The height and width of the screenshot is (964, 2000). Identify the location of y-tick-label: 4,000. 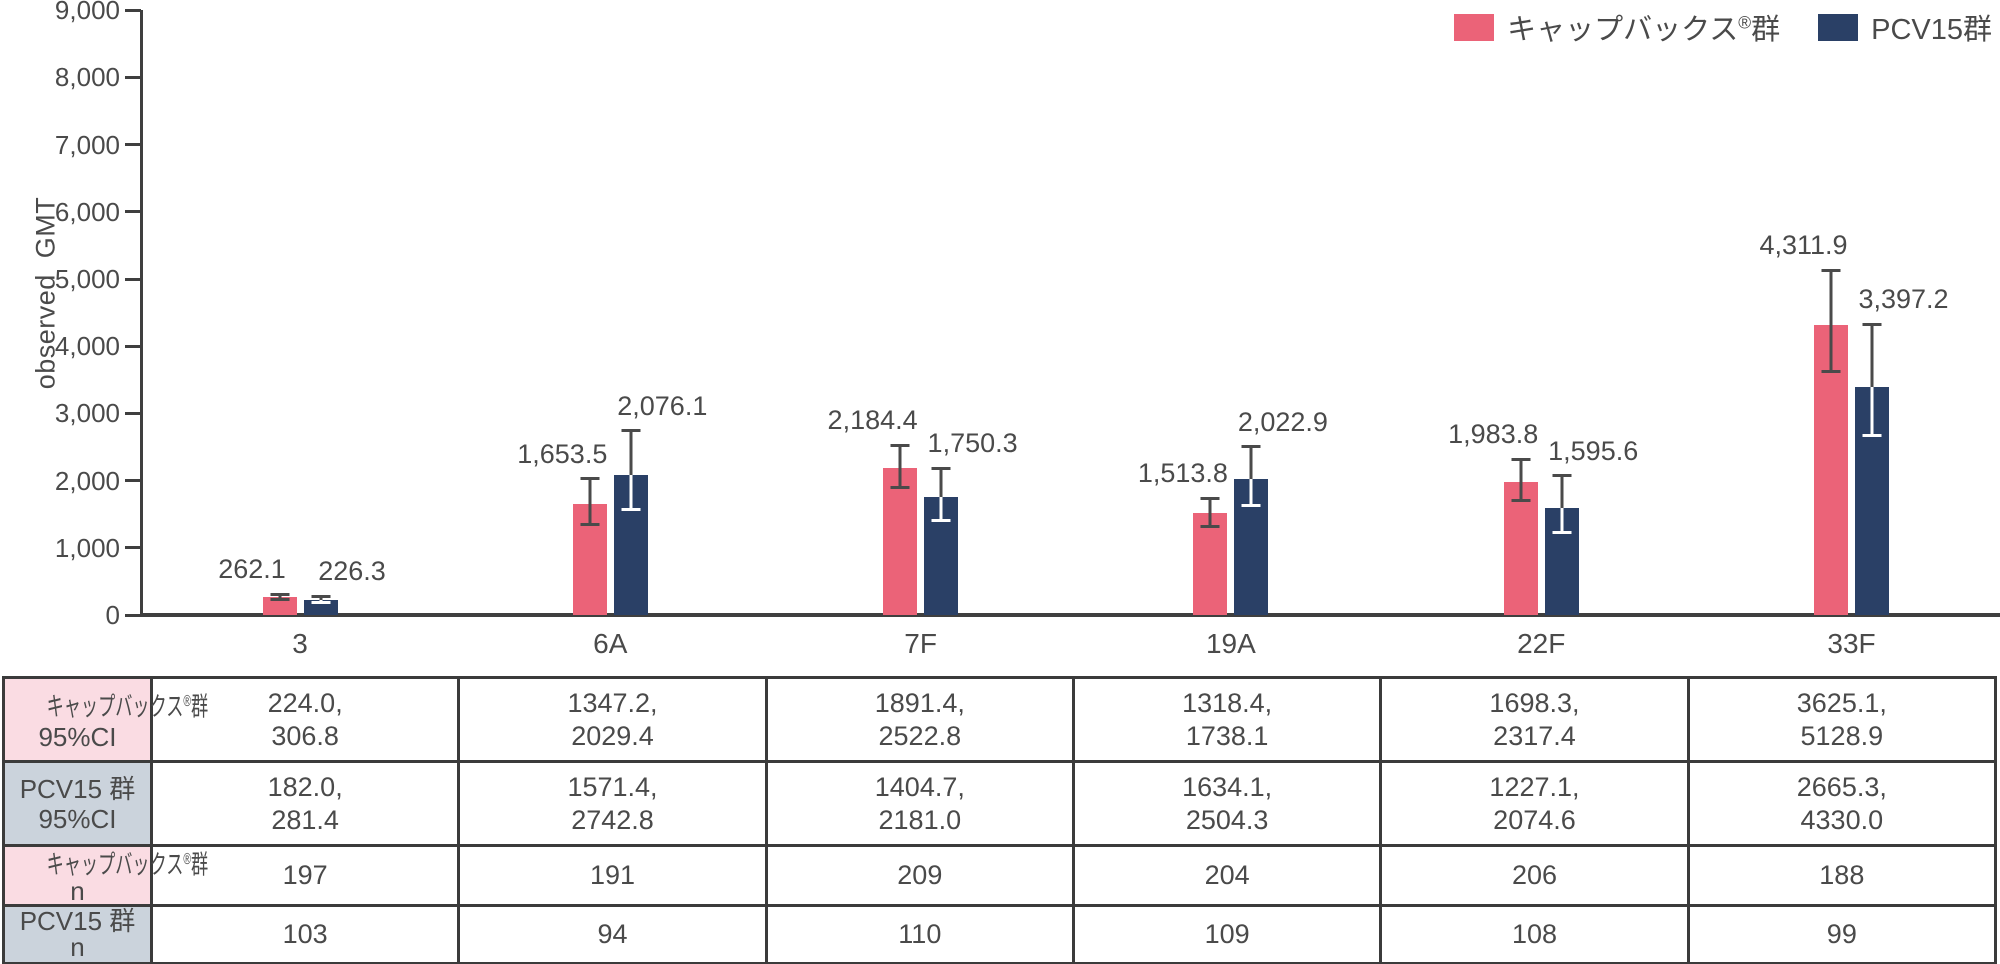
(87, 346).